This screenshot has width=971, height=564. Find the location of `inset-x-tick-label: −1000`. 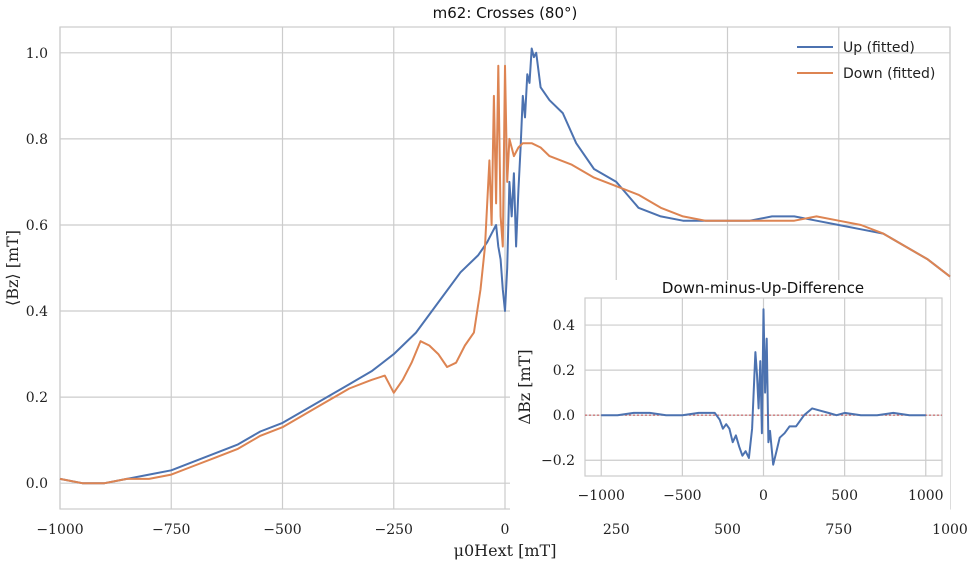

inset-x-tick-label: −1000 is located at coordinates (601, 496).